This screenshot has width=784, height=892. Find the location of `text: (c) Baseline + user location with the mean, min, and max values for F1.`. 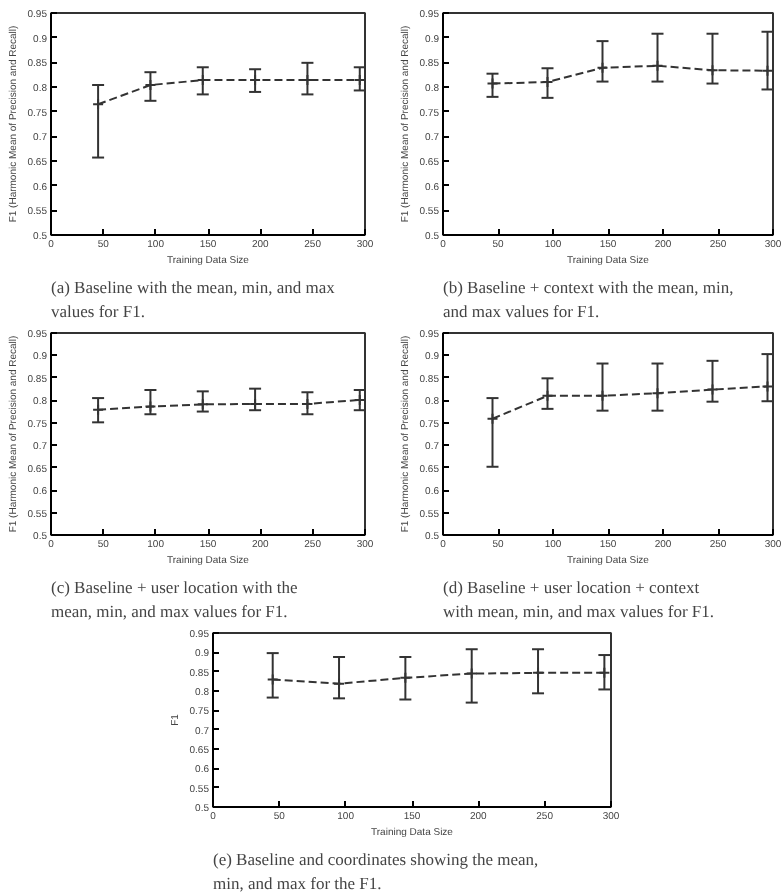

text: (c) Baseline + user location with the mean, min, and max values for F1. is located at coordinates (175, 599).